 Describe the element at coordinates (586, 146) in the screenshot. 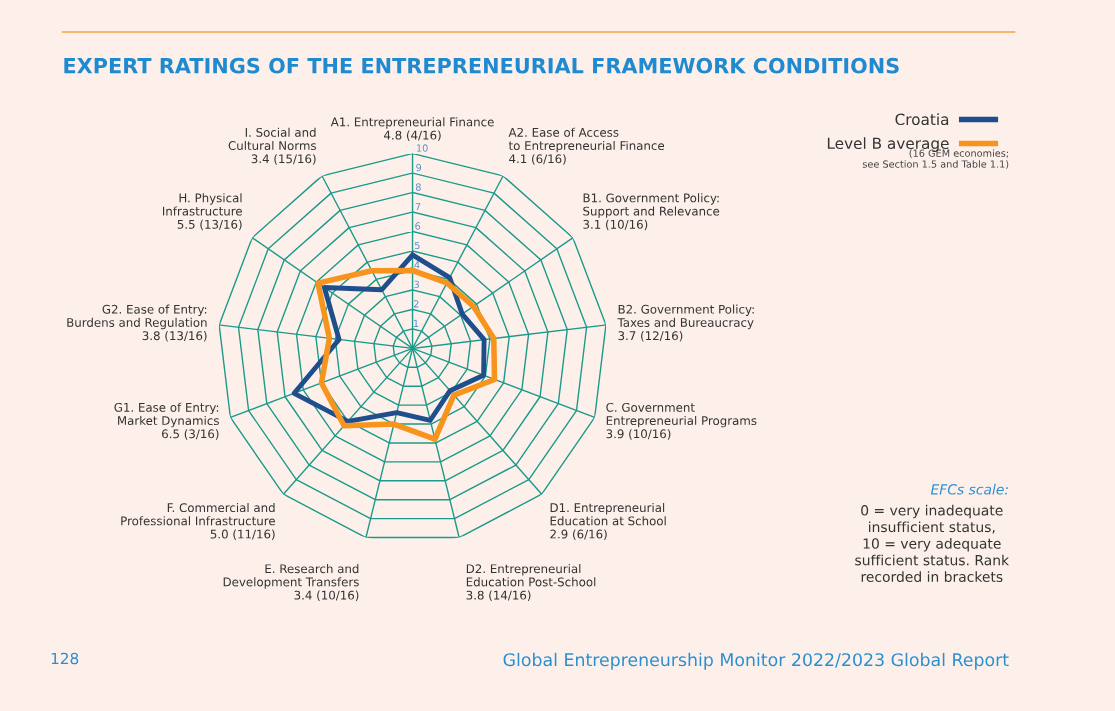

I see `spoke-label: A2. Ease of Access to Entrepreneurial Finance 4.1 (6/16)` at that location.